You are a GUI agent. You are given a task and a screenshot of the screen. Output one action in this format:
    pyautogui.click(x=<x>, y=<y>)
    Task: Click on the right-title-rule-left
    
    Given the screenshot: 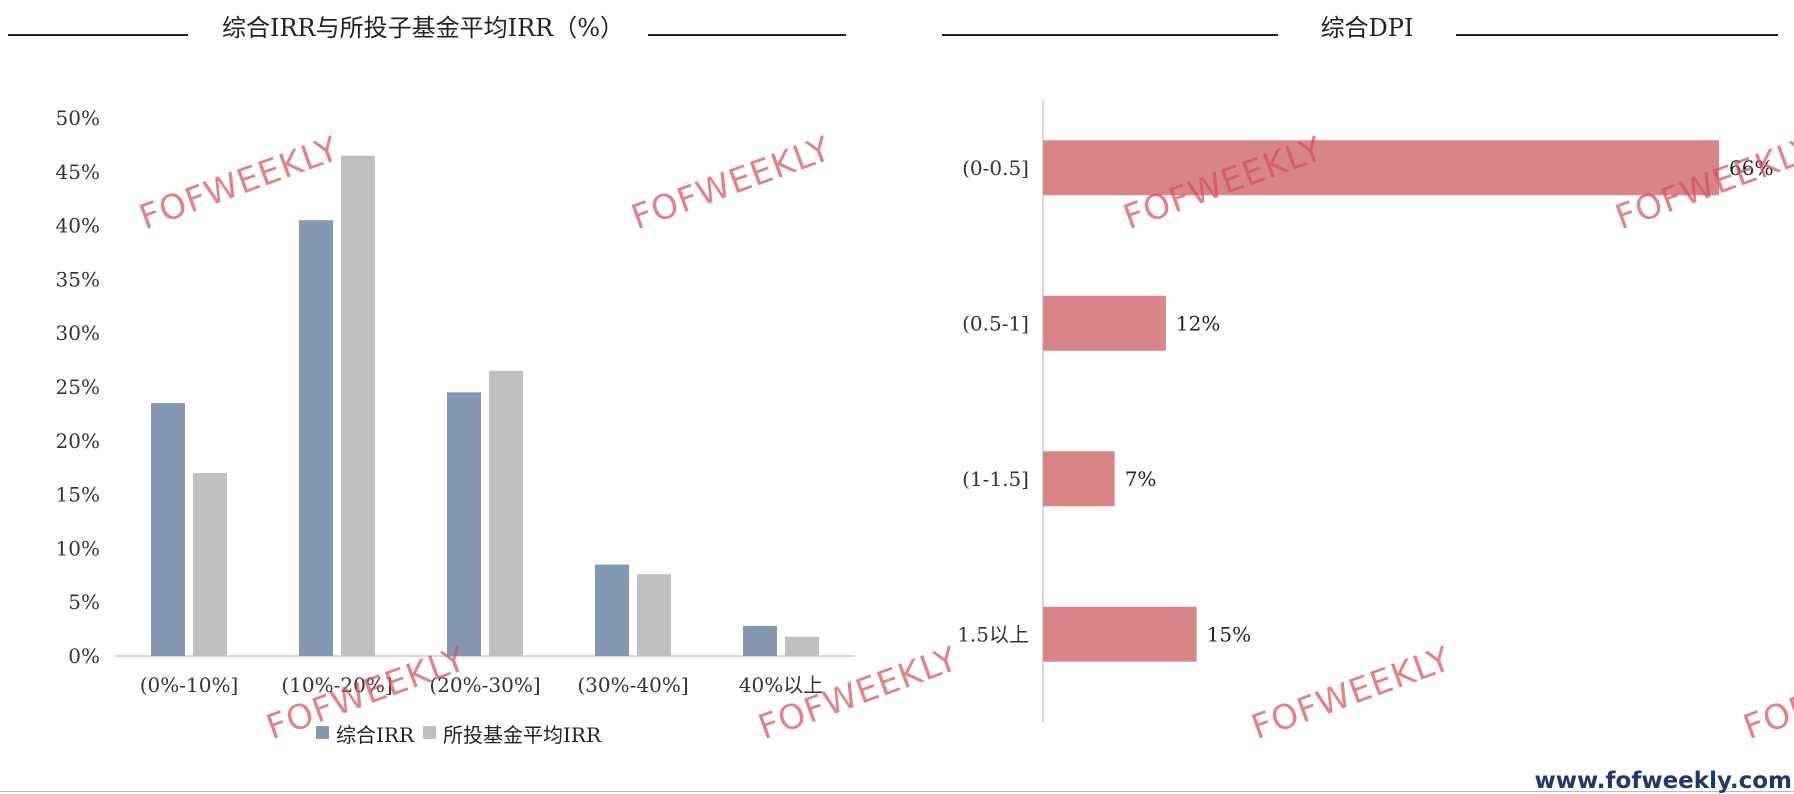 What is the action you would take?
    pyautogui.click(x=1110, y=35)
    